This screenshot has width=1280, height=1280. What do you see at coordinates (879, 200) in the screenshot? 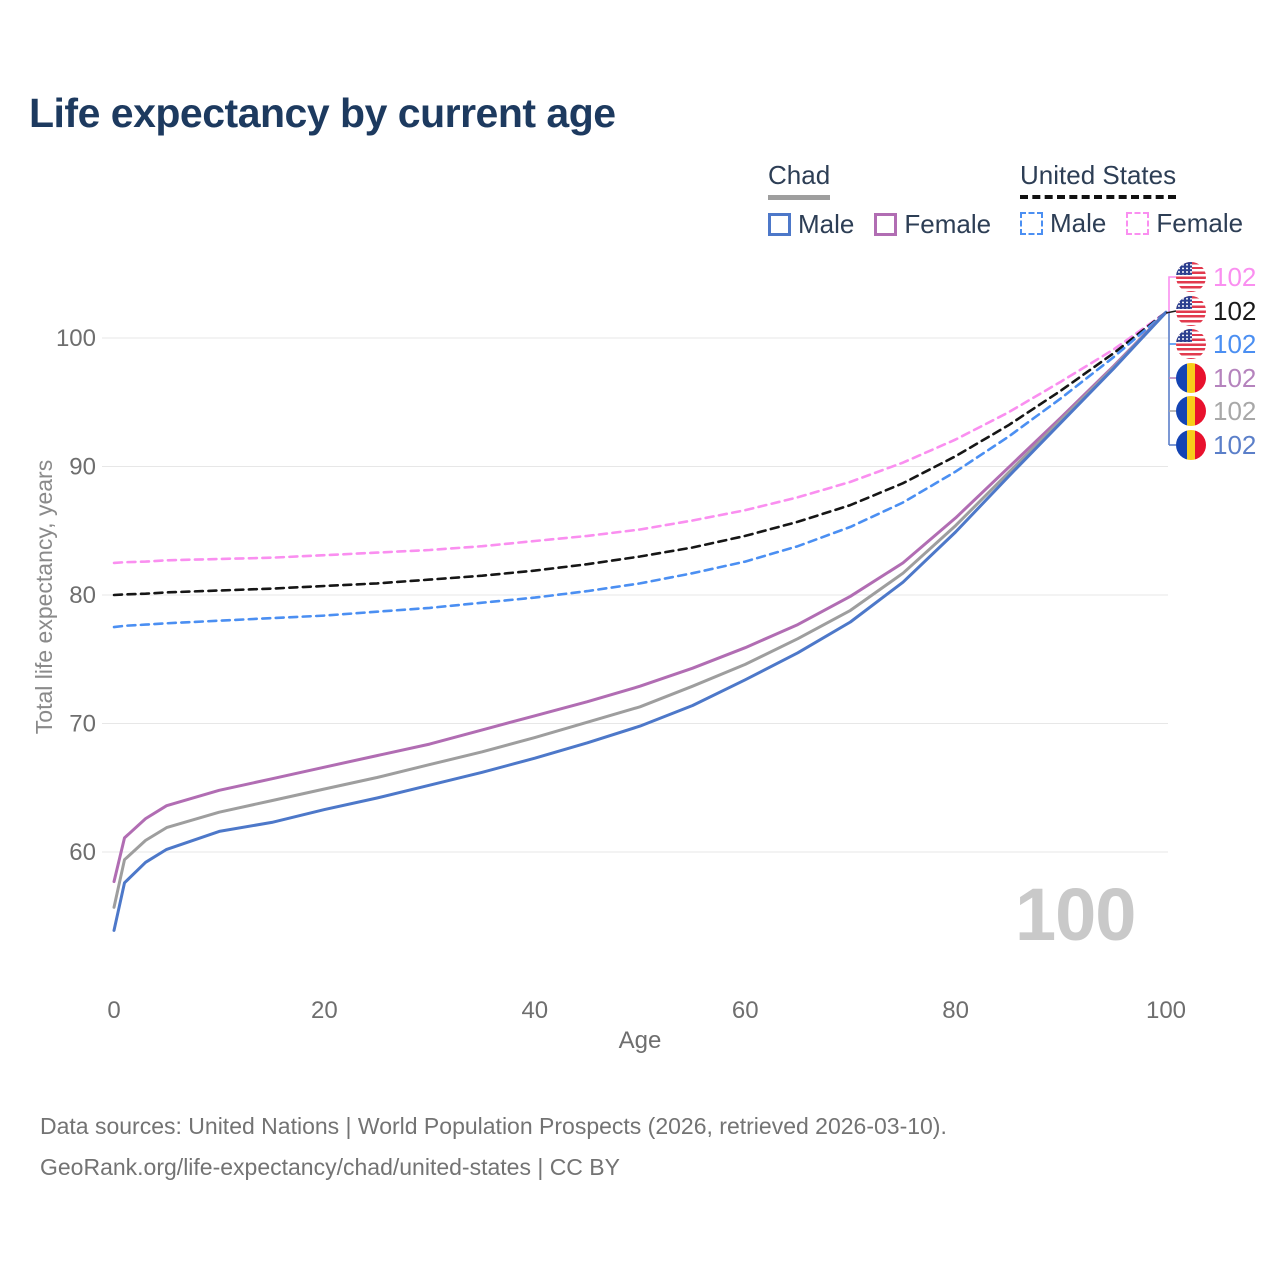
I see `legend-group-chad: Chad Male Female` at bounding box center [879, 200].